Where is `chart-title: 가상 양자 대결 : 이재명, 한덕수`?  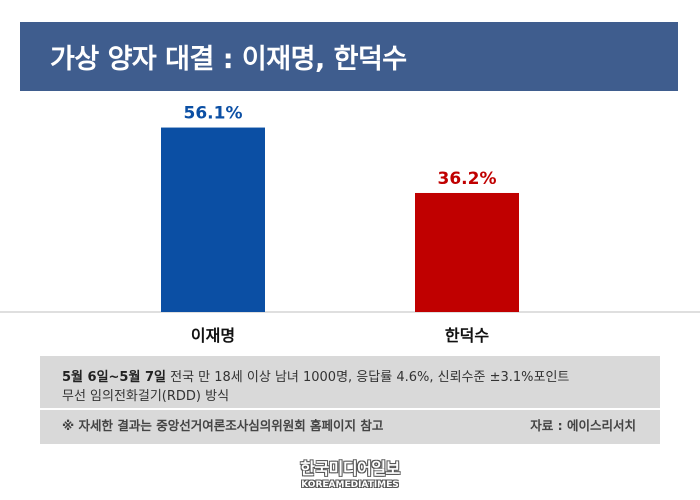 chart-title: 가상 양자 대결 : 이재명, 한덕수 is located at coordinates (228, 59).